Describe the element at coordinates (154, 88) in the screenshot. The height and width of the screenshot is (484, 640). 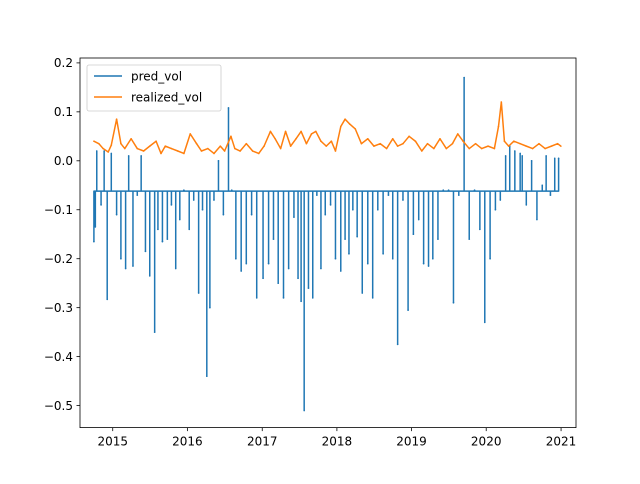
I see `legend: pred_vol realized_vol` at that location.